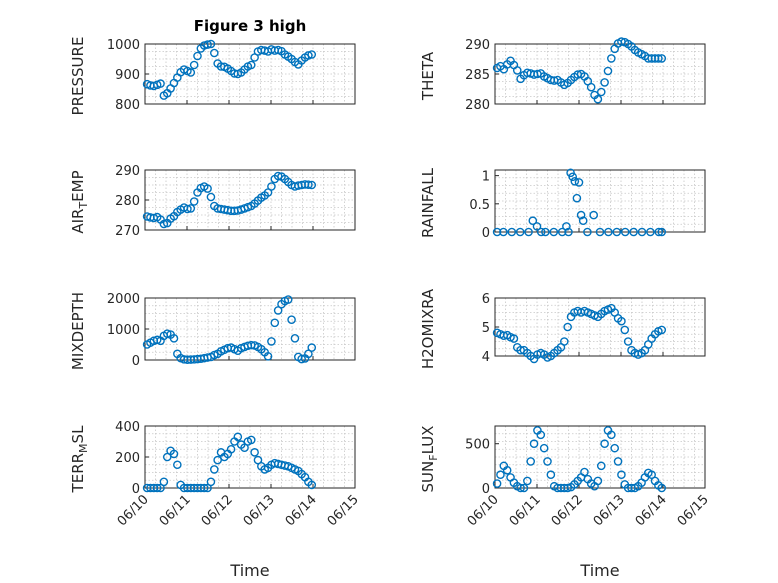 The width and height of the screenshot is (778, 583). Describe the element at coordinates (123, 299) in the screenshot. I see `y-tick-label: 2000` at that location.